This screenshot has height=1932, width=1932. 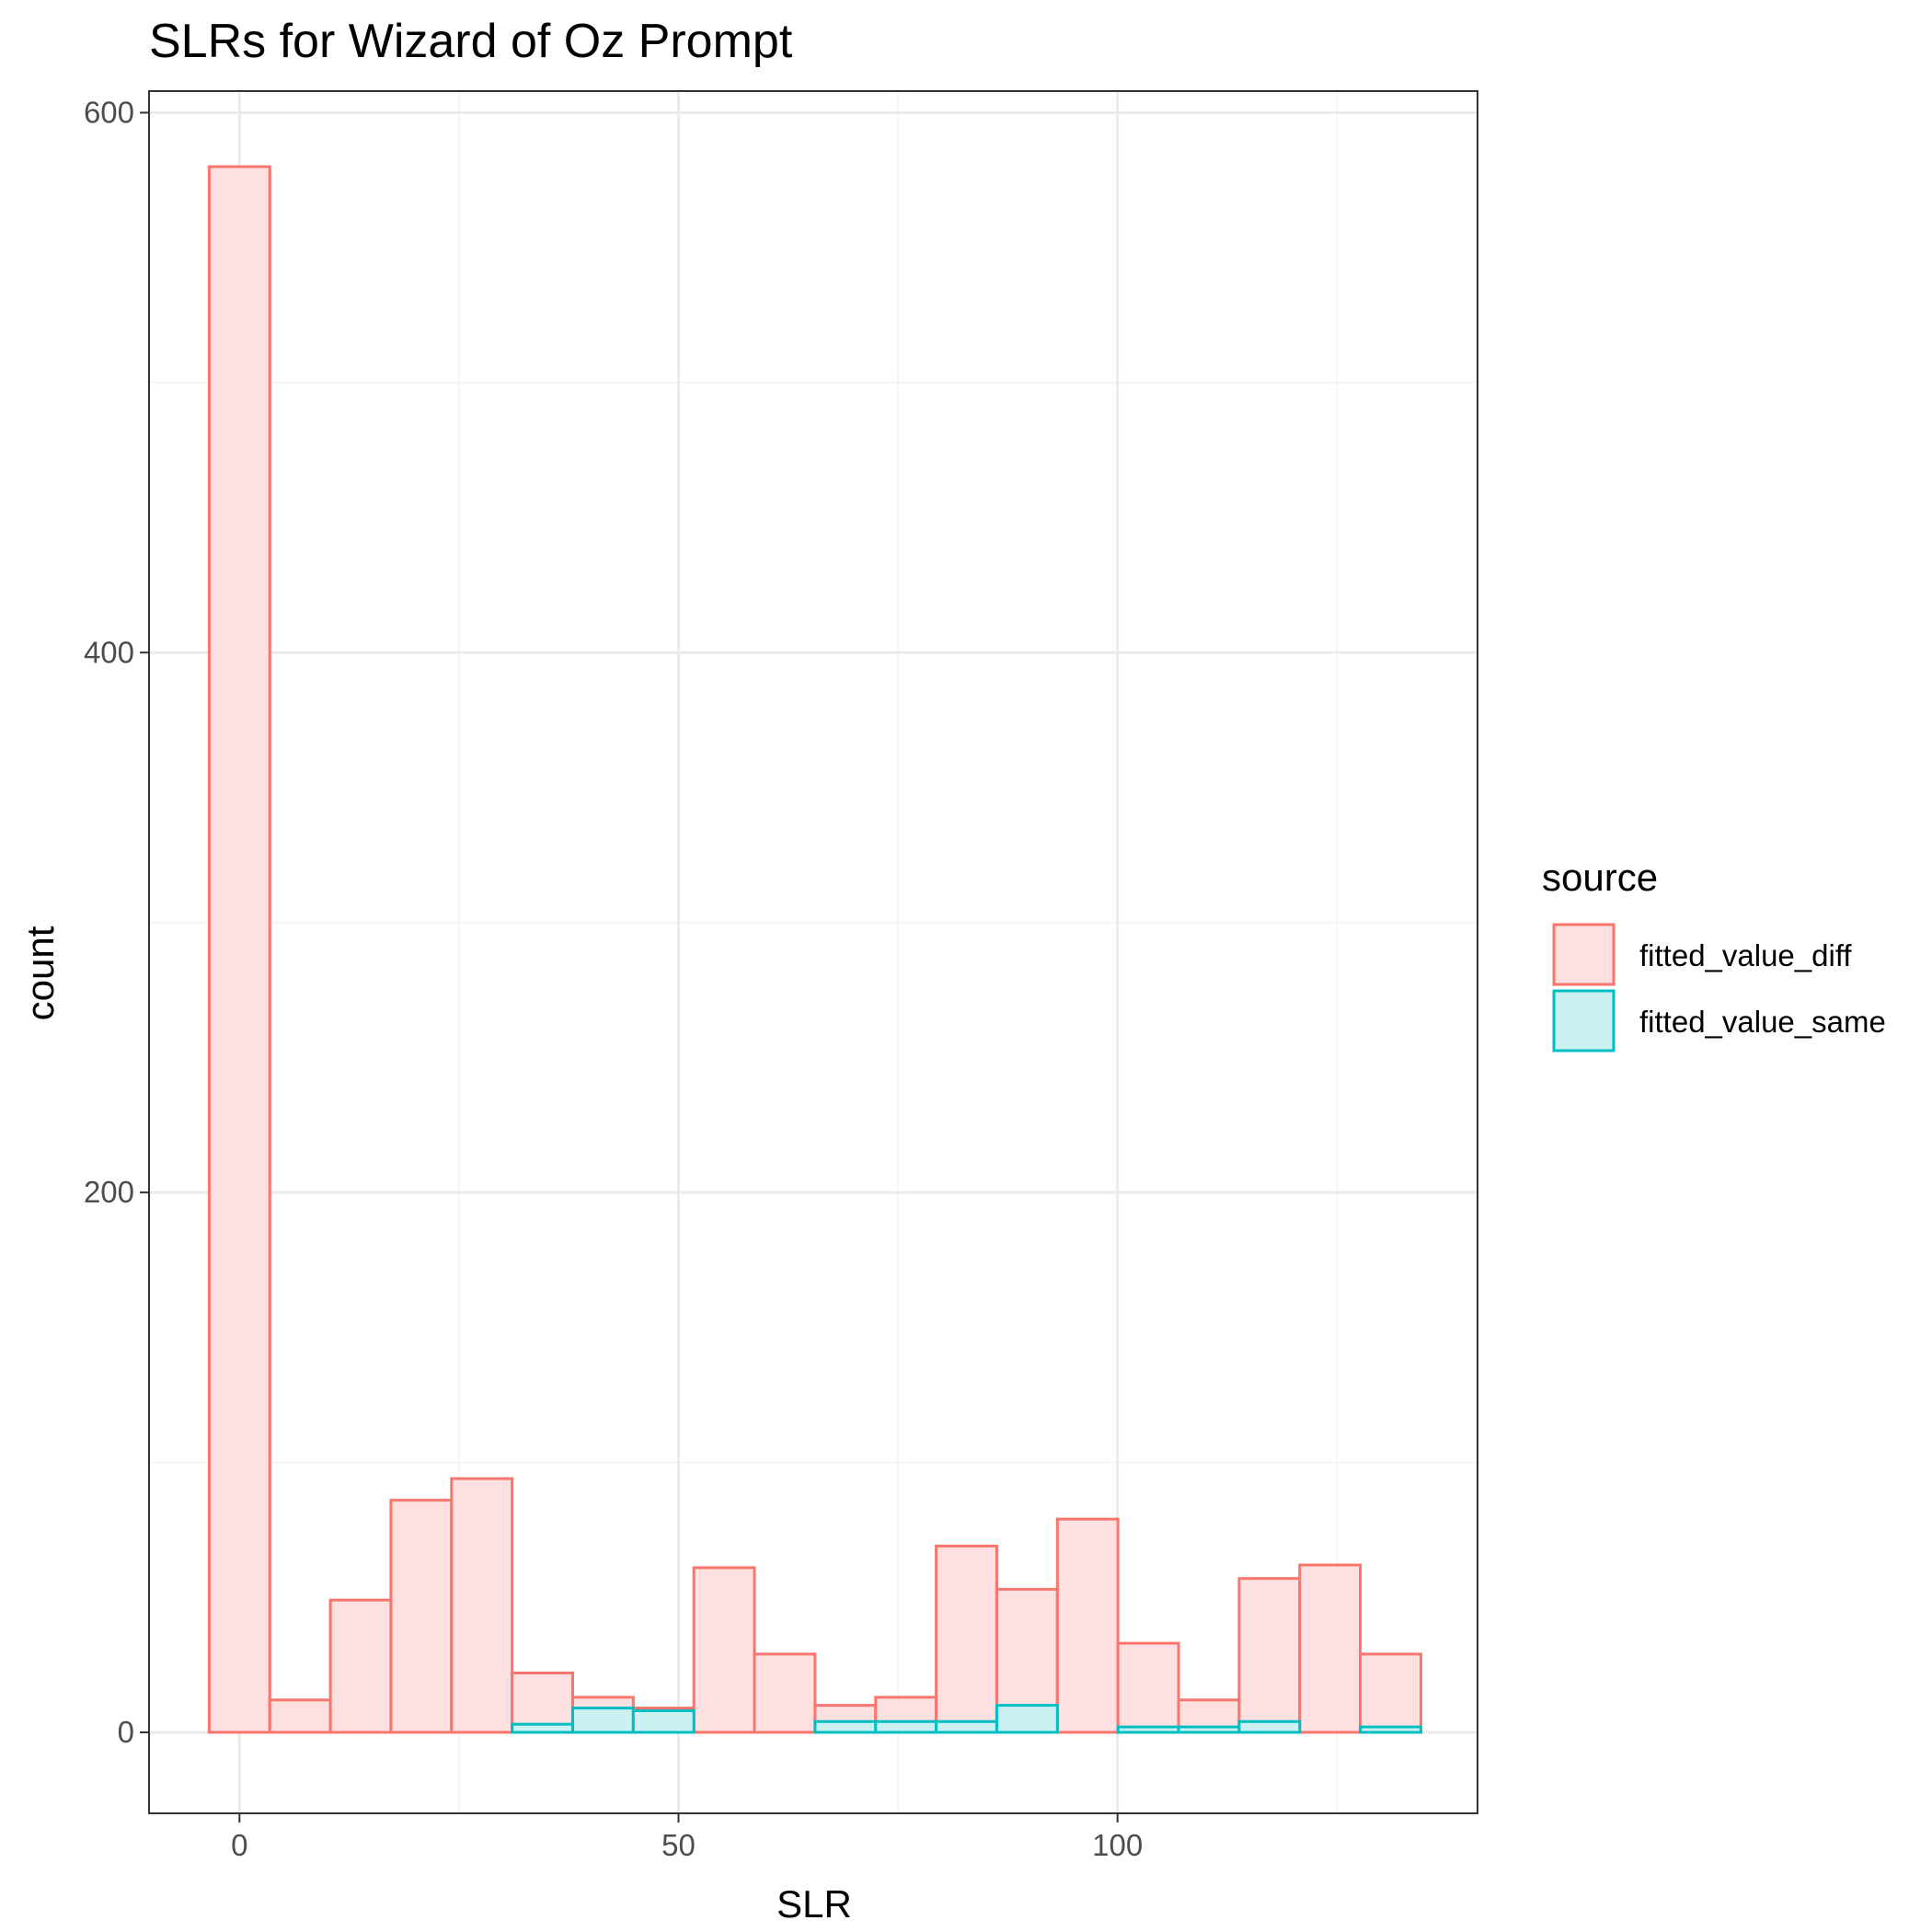 What do you see at coordinates (678, 1845) in the screenshot?
I see `x-tick-label: 50` at bounding box center [678, 1845].